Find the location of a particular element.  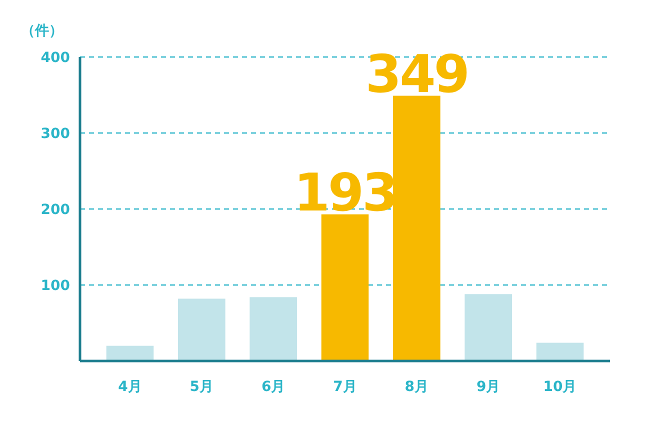

x-tick-label: 9月 is located at coordinates (488, 387).